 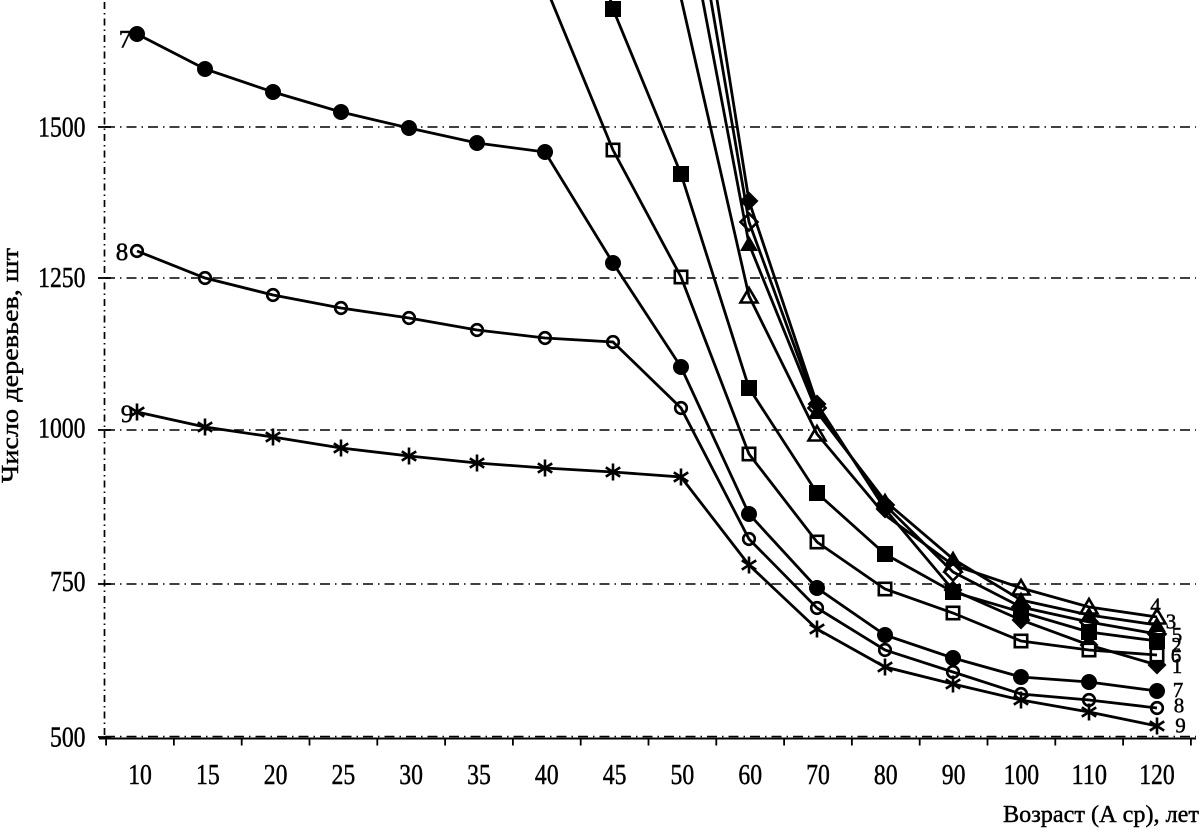 What do you see at coordinates (1101, 815) in the screenshot?
I see `svg-text: Возраст (А ср), лет` at bounding box center [1101, 815].